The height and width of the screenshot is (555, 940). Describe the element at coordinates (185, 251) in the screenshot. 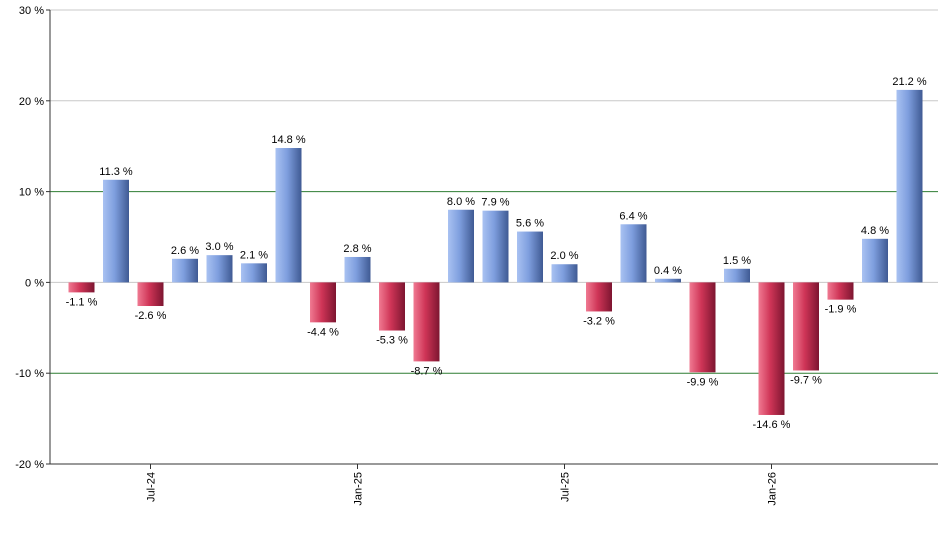

I see `data-label: 2.6 %` at that location.